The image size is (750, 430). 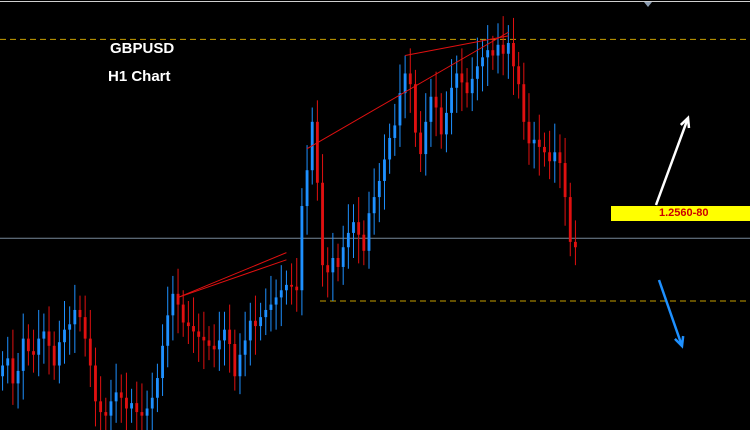 What do you see at coordinates (139, 76) in the screenshot?
I see `timeframe-label: H1 Chart` at bounding box center [139, 76].